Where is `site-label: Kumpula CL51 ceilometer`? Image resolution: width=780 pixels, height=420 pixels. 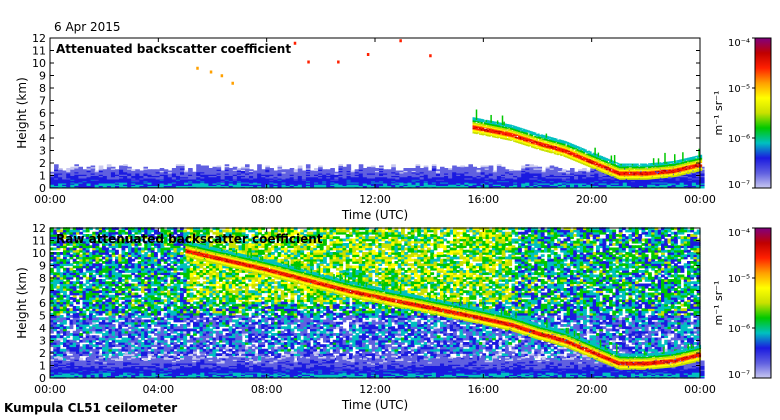
site-label: Kumpula CL51 ceilometer is located at coordinates (90, 408).